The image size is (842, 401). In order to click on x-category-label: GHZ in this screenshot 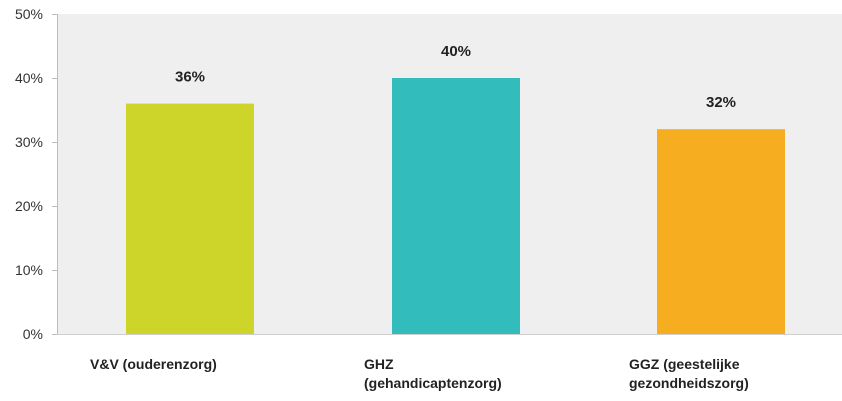, I will do `click(379, 364)`.